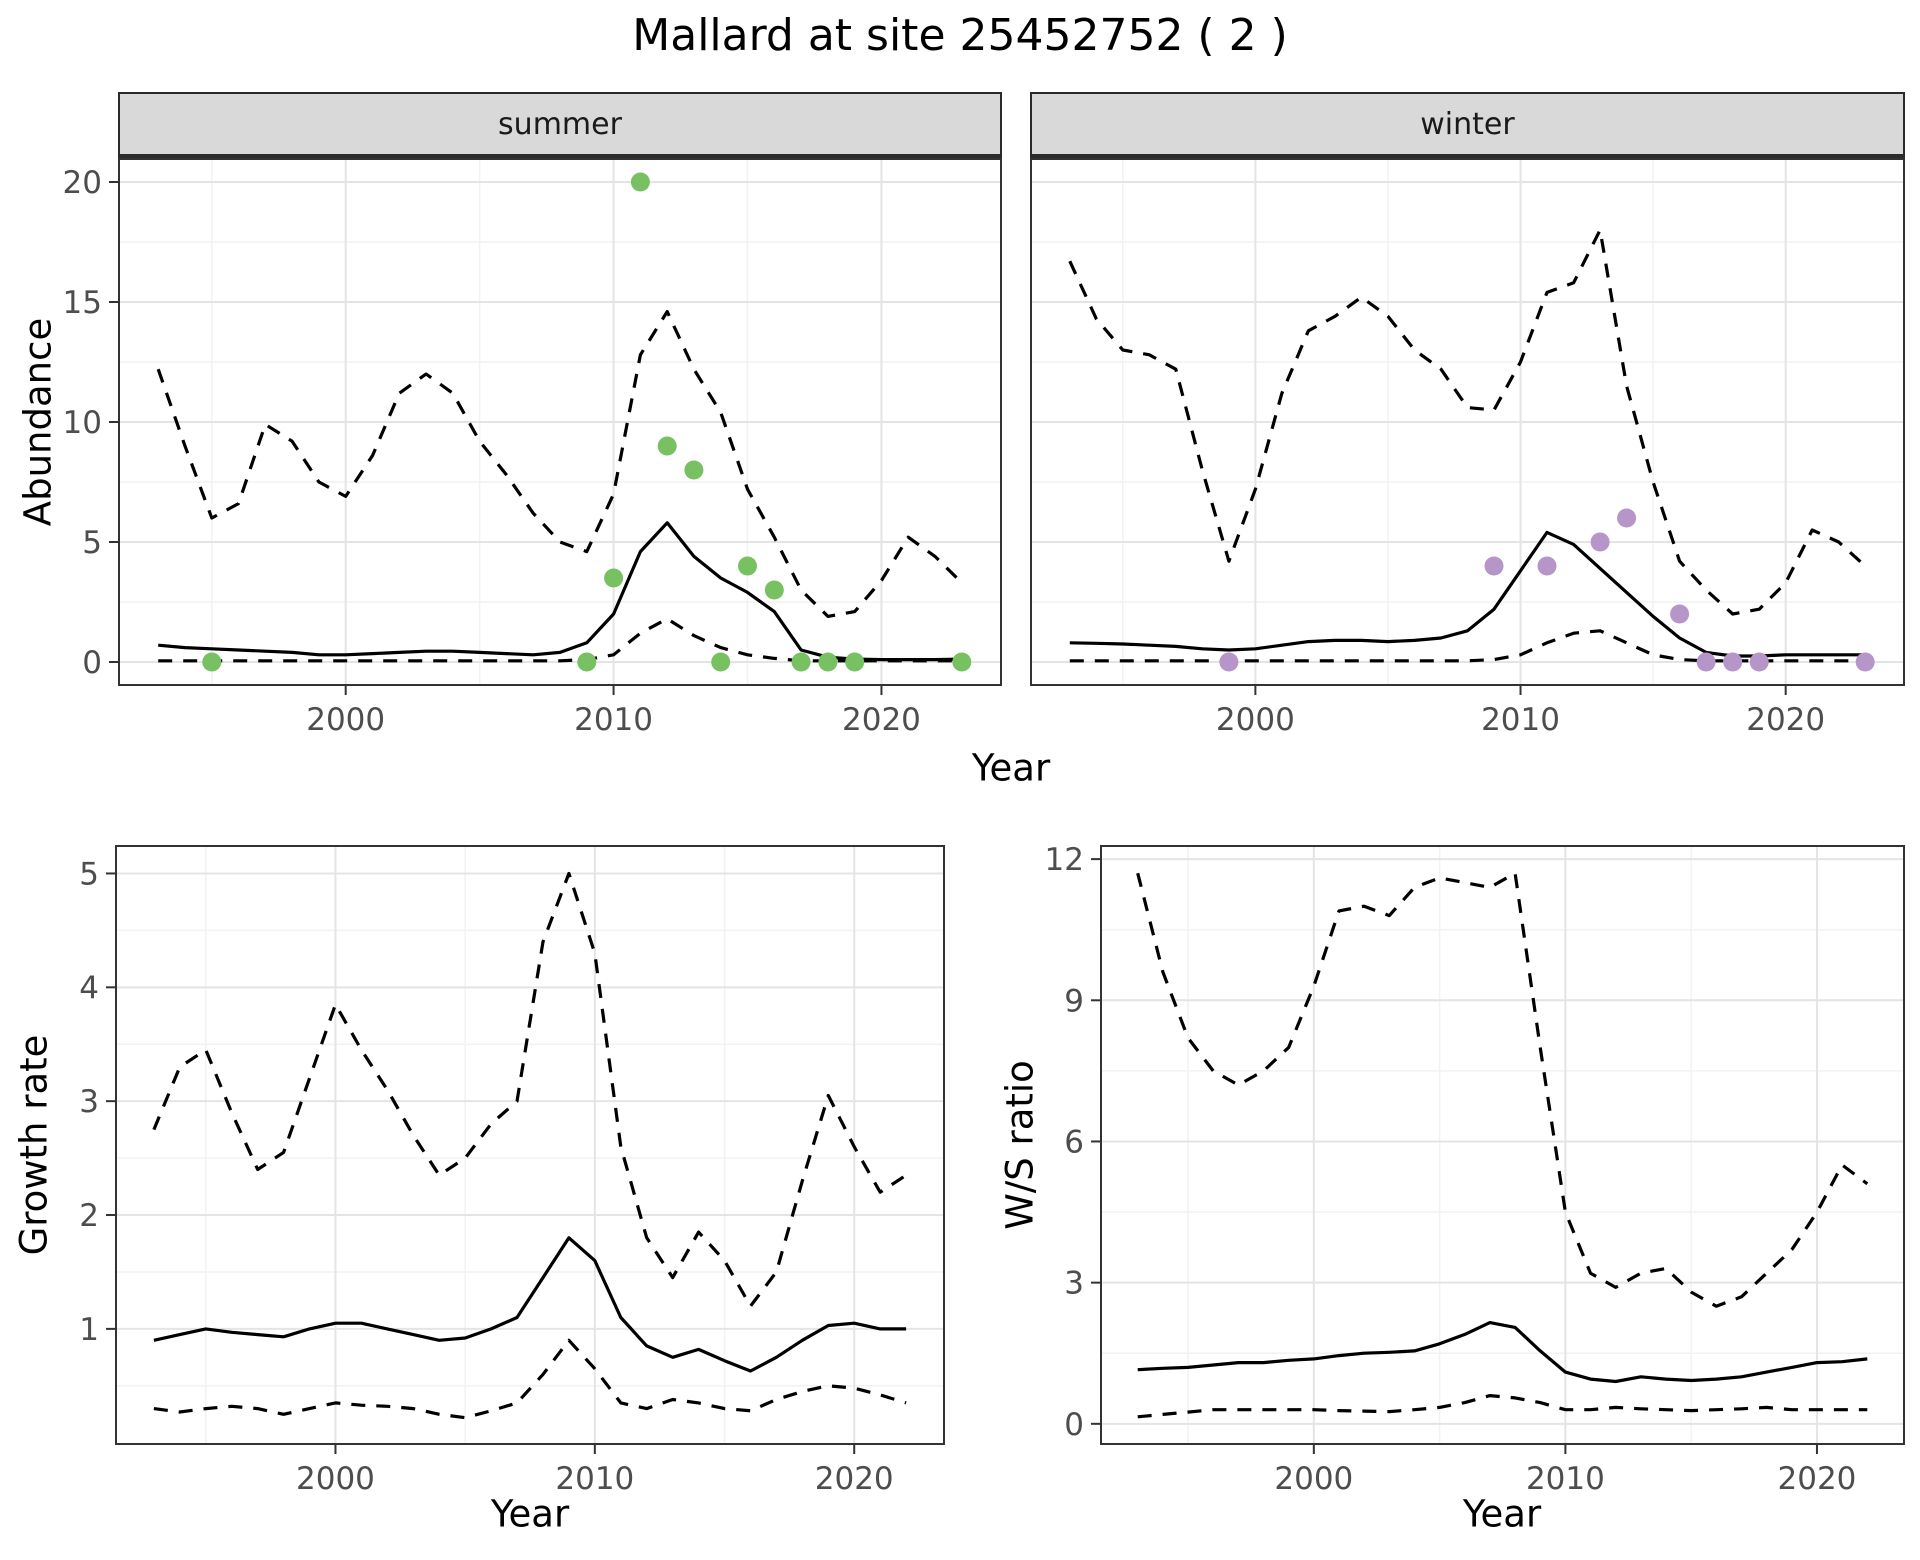 The height and width of the screenshot is (1560, 1920). I want to click on facet-strip-winter: winter, so click(1467, 125).